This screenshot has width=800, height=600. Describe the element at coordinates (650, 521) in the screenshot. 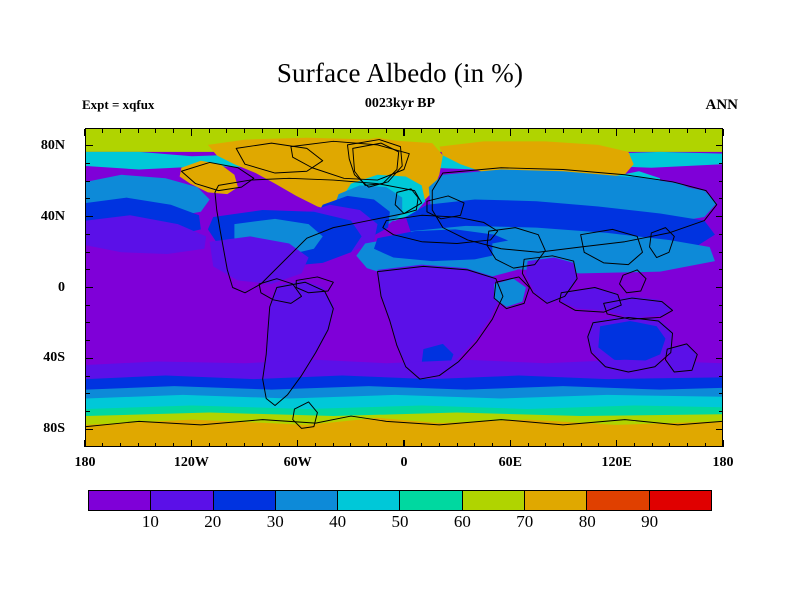

I see `colorbar-label-90: 90` at that location.